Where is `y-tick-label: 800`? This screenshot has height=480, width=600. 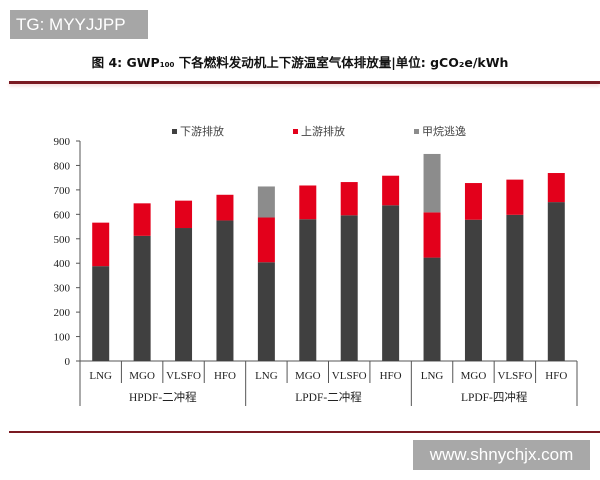 y-tick-label: 800 is located at coordinates (62, 166).